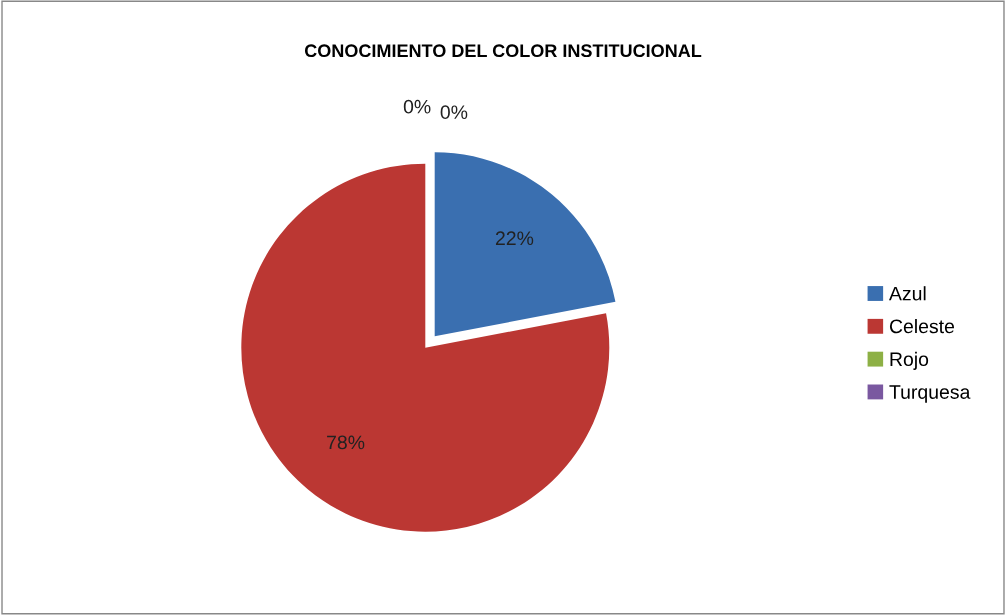 This screenshot has height=615, width=1006. What do you see at coordinates (922, 326) in the screenshot?
I see `legend-label: Celeste` at bounding box center [922, 326].